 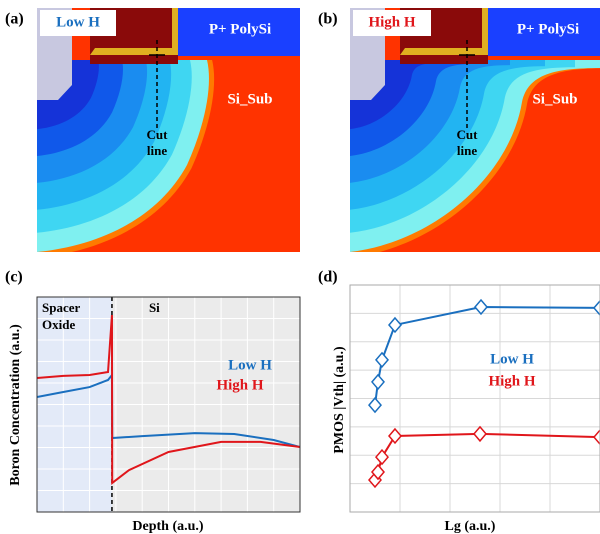 I want to click on region-label: Si, so click(x=154, y=307).